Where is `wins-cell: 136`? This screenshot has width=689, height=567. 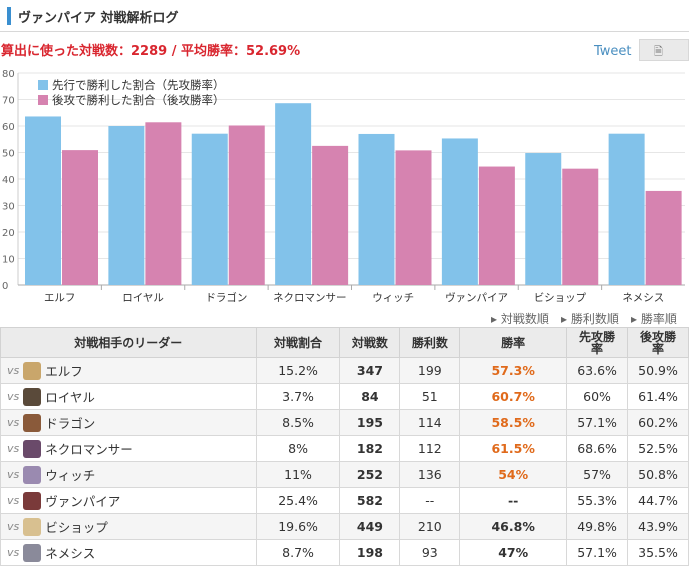
wins-cell: 136 is located at coordinates (430, 474).